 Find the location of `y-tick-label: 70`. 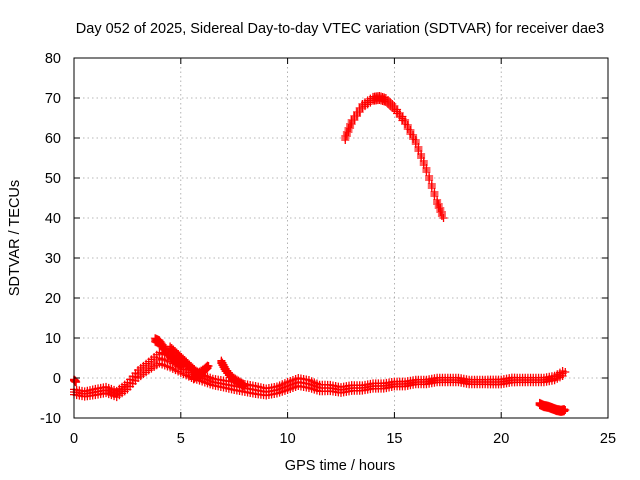

y-tick-label: 70 is located at coordinates (53, 99).